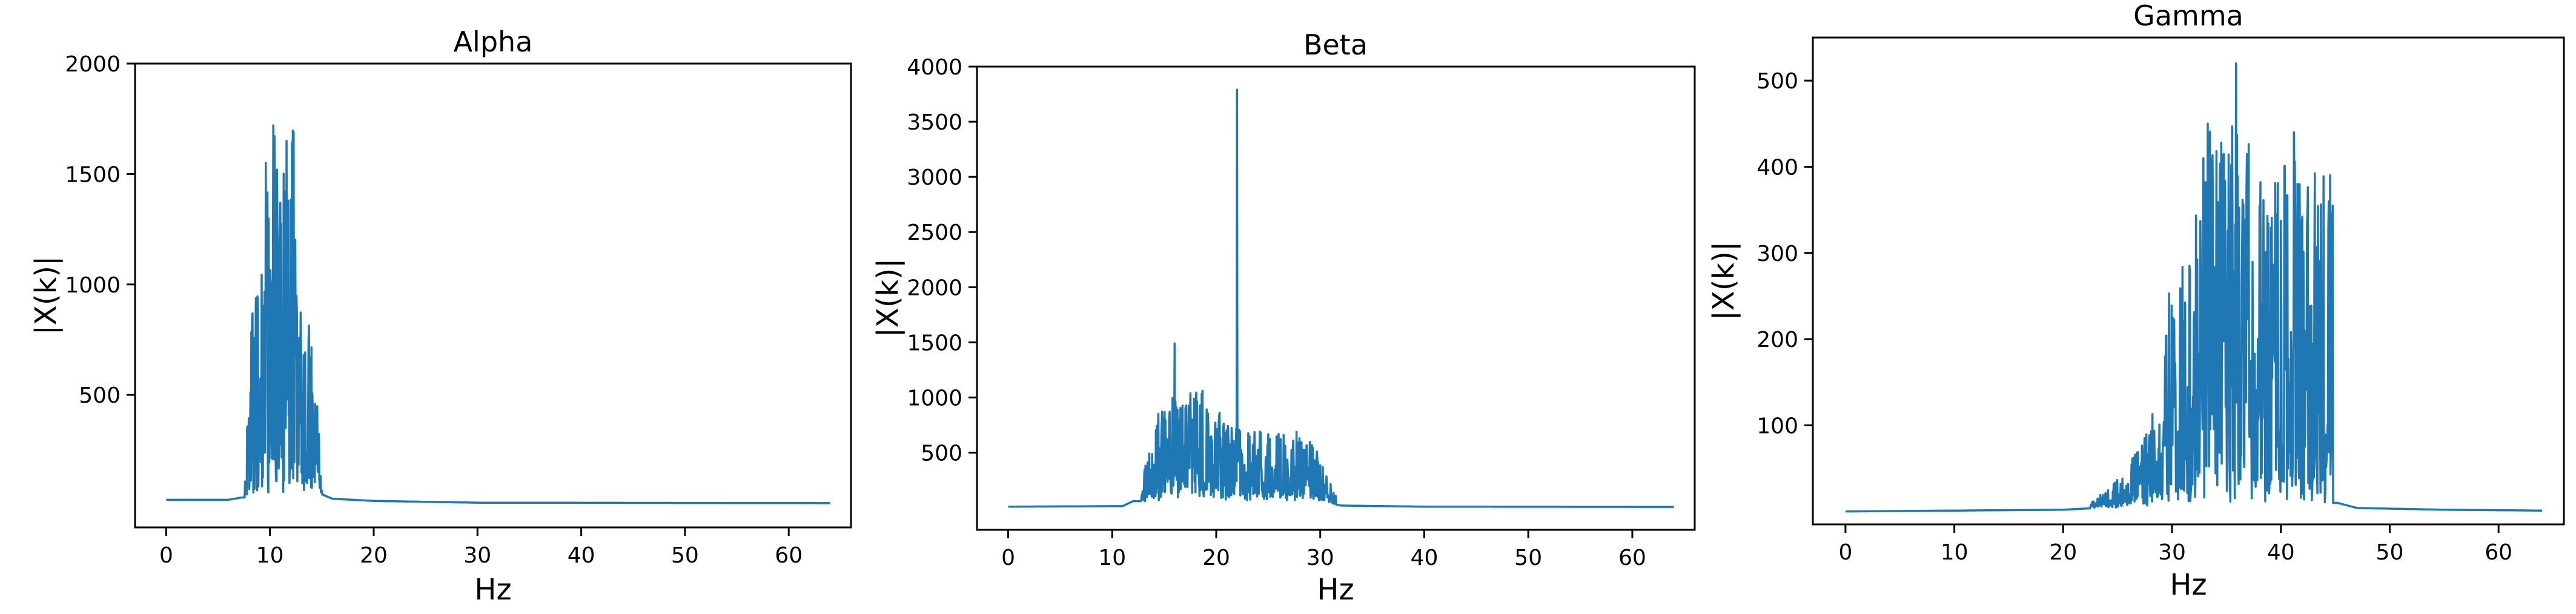  I want to click on gamma-y-tick-label: 500, so click(1777, 81).